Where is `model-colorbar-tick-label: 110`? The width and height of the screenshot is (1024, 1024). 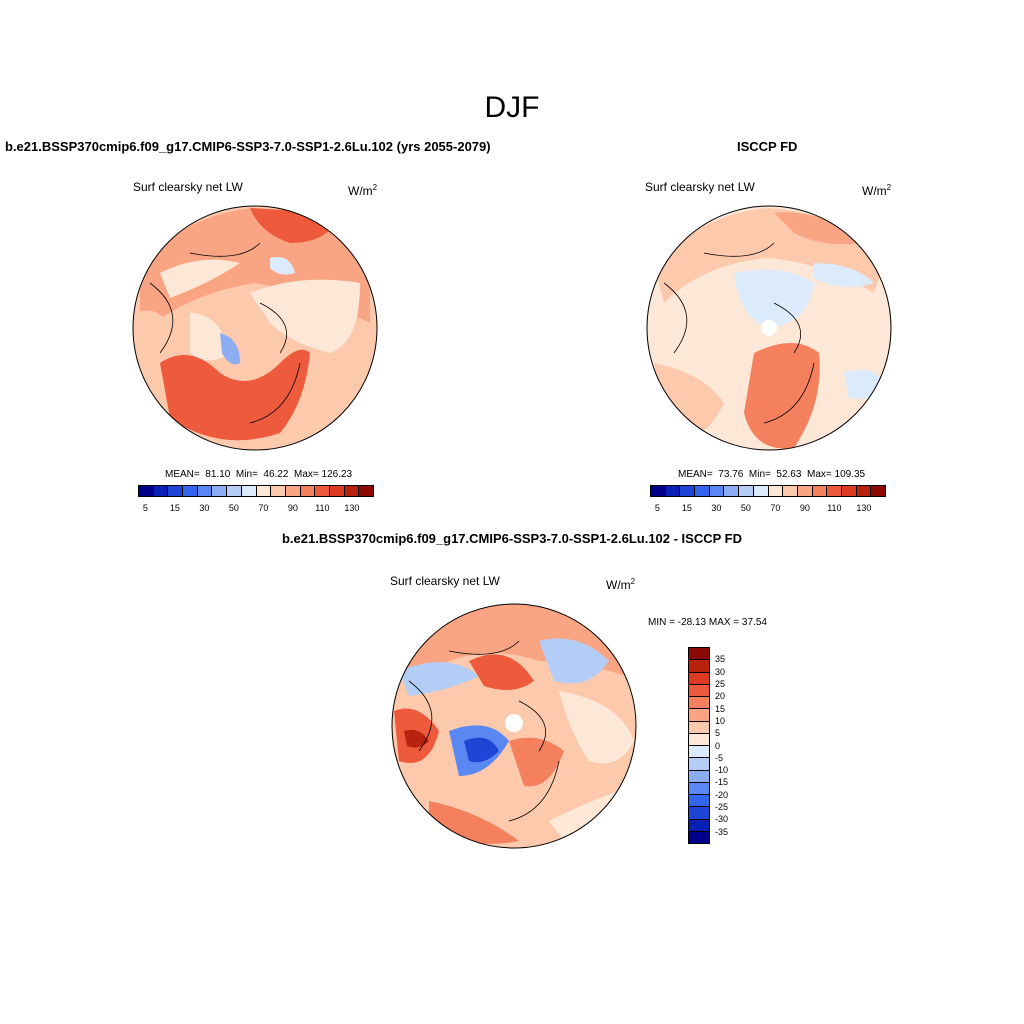 model-colorbar-tick-label: 110 is located at coordinates (322, 508).